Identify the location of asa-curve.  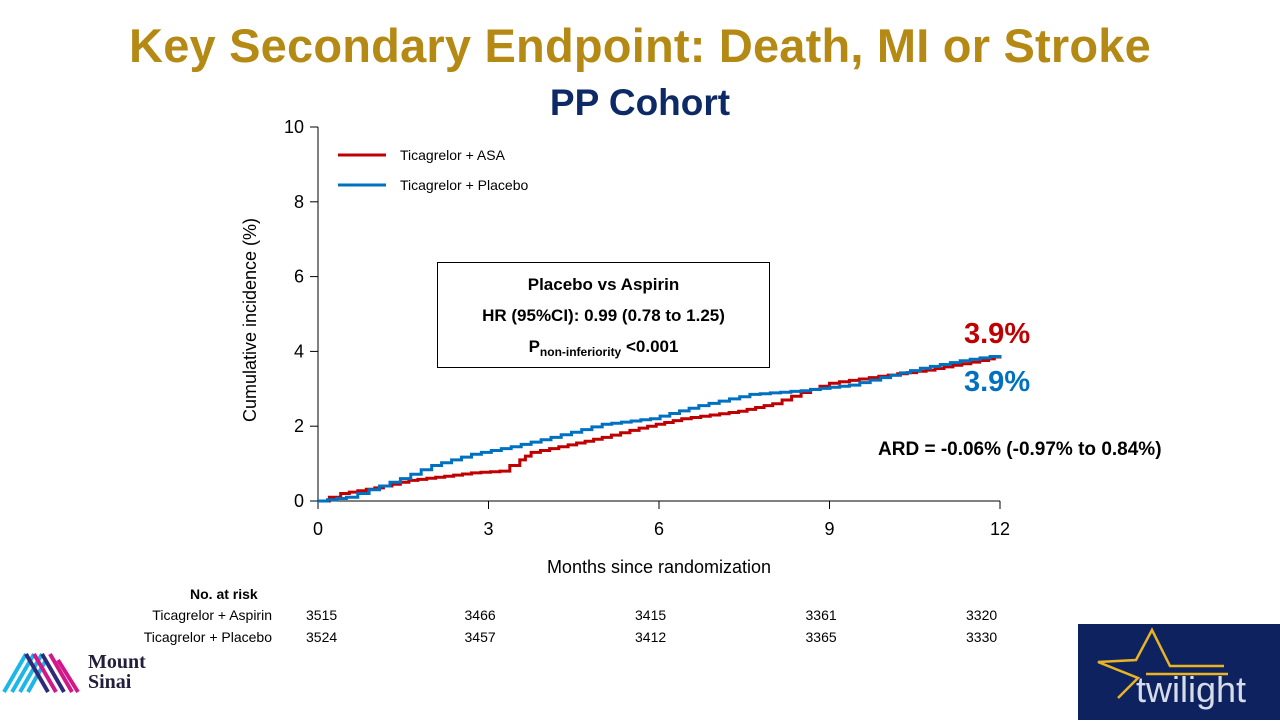
(660, 429).